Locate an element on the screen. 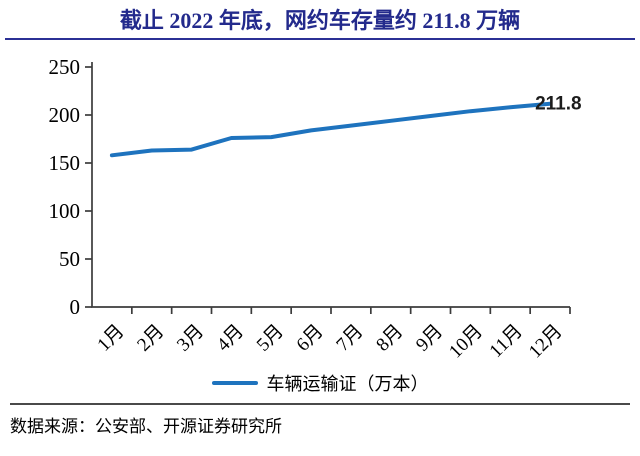 This screenshot has height=456, width=640. x-tick-label: 6月 is located at coordinates (310, 337).